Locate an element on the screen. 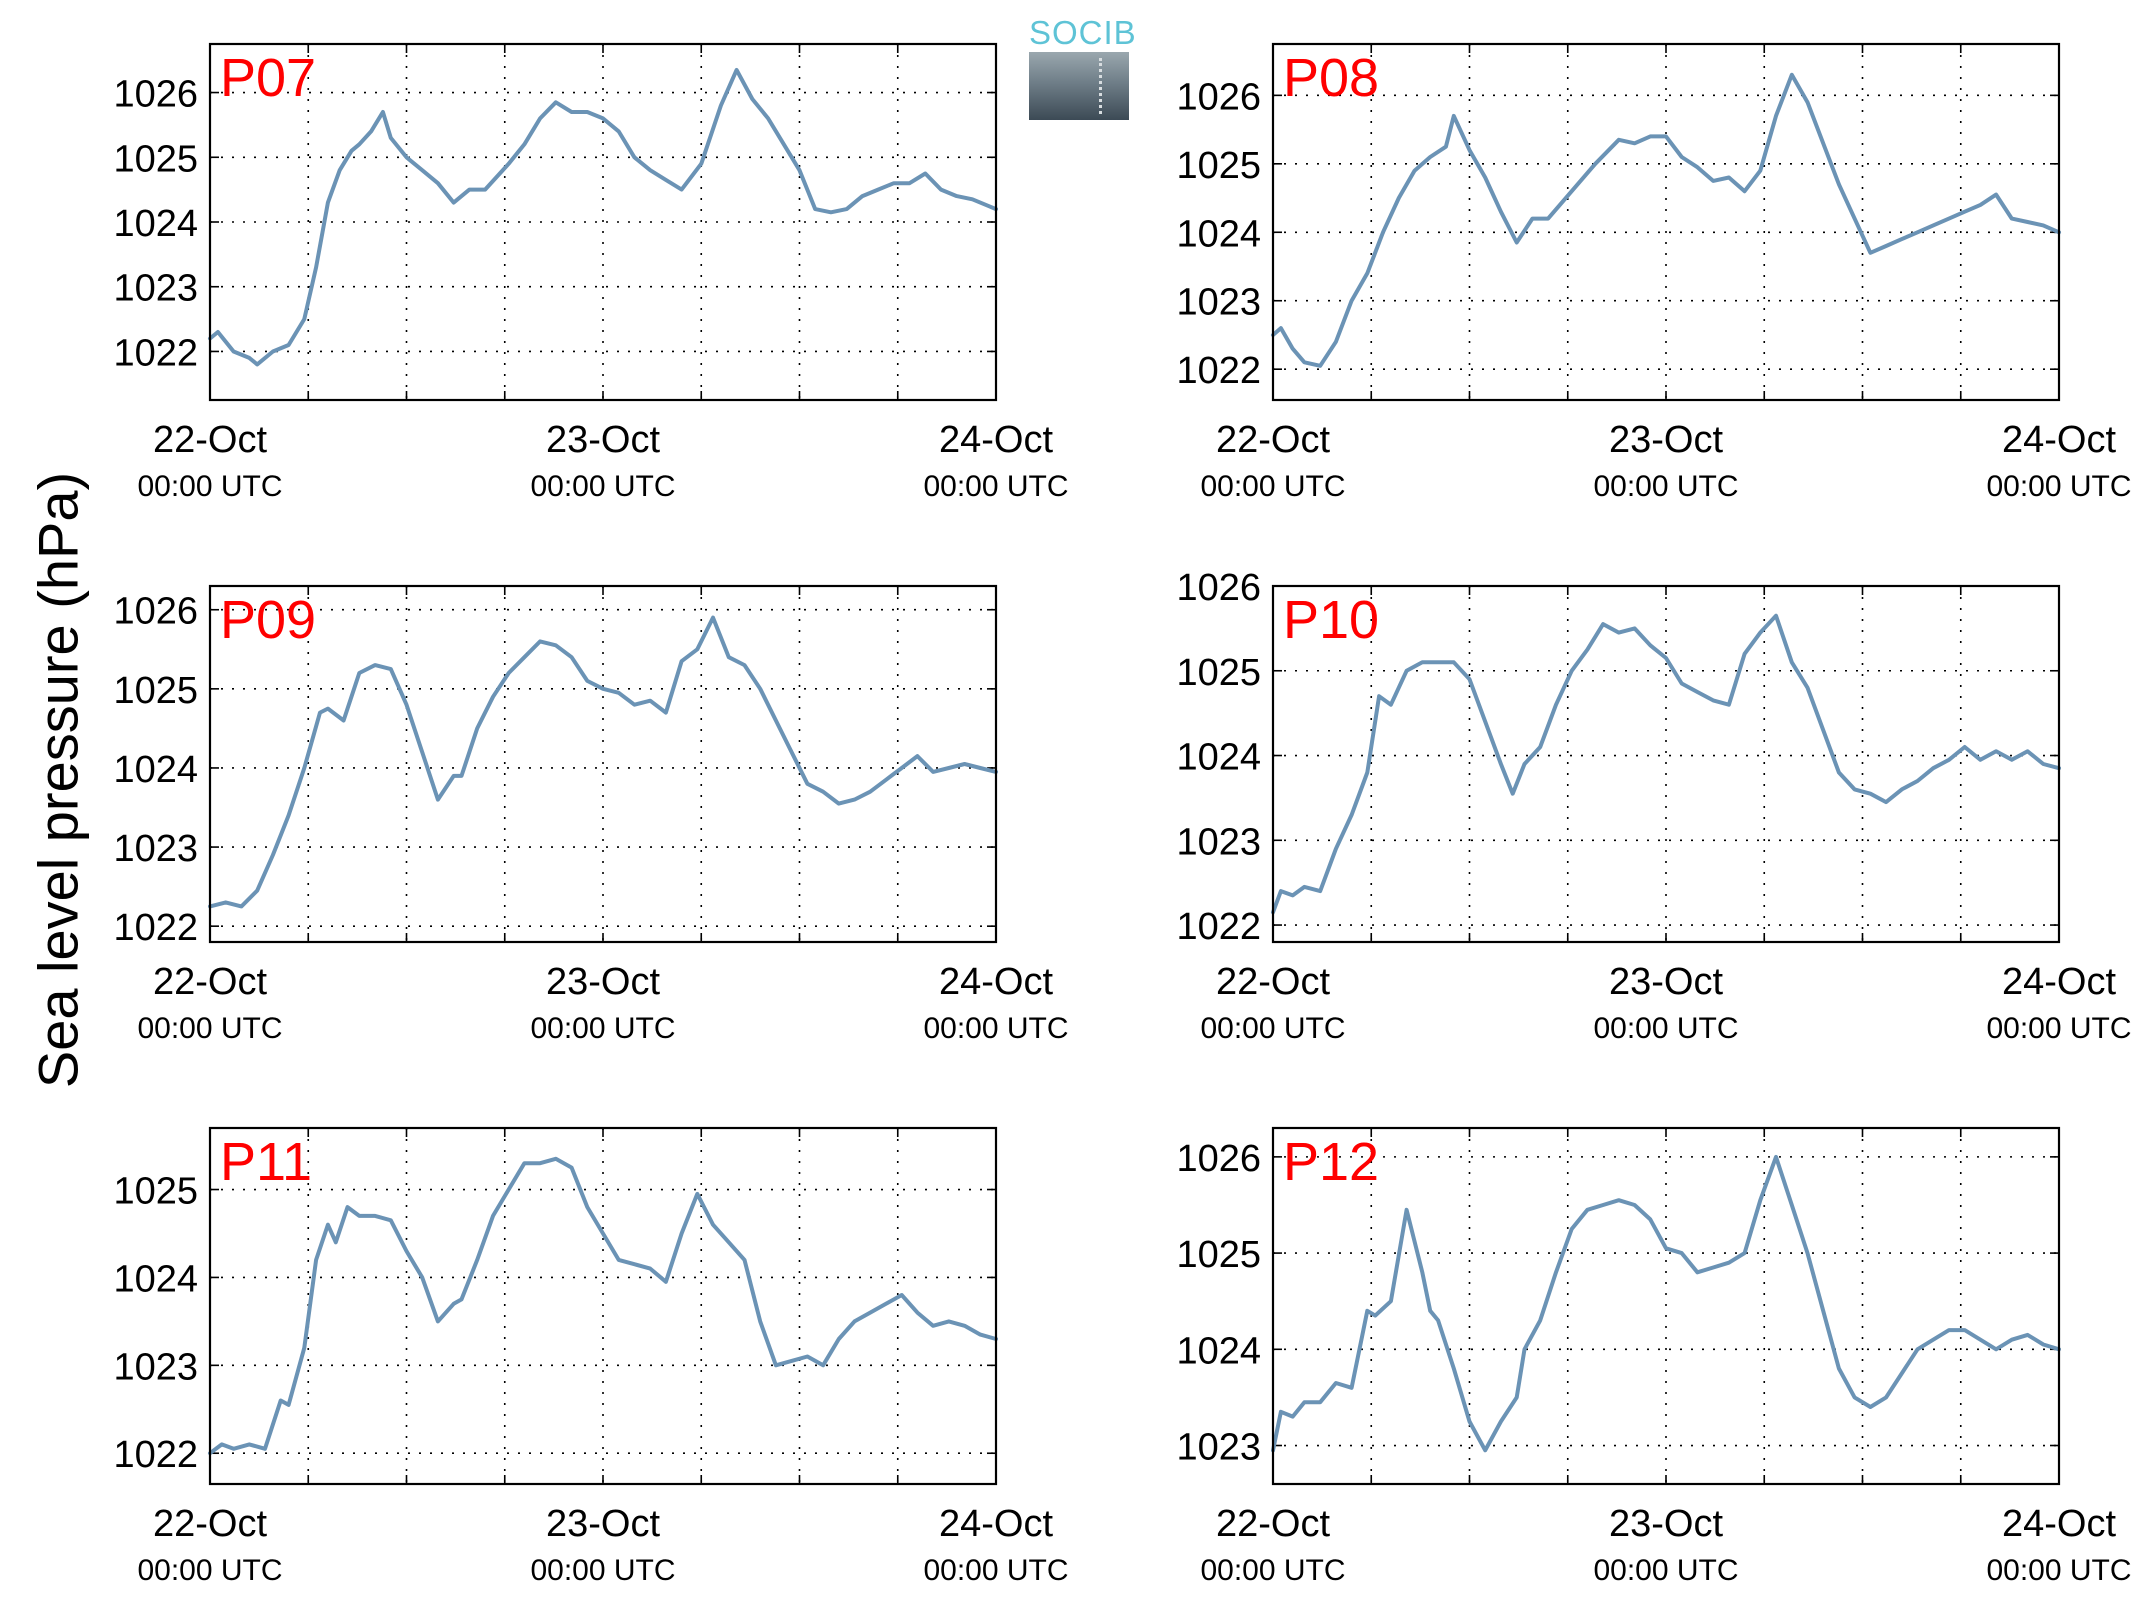 The width and height of the screenshot is (2138, 1608). panel-label: P12 is located at coordinates (1331, 1162).